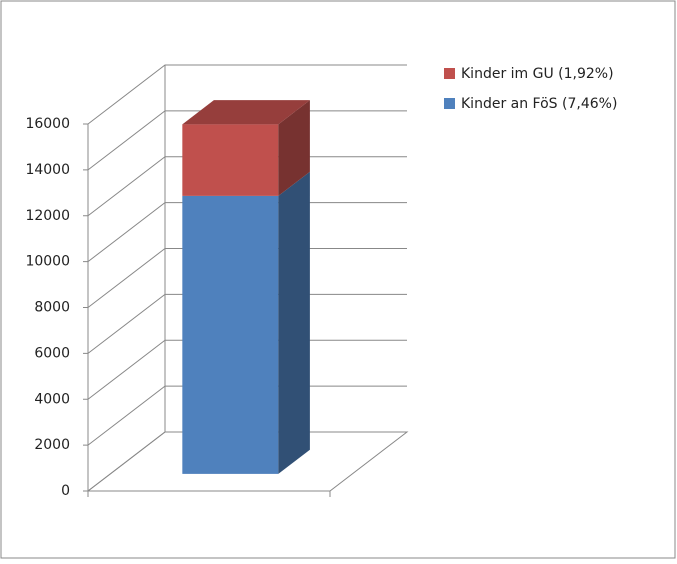 The image size is (677, 564). I want to click on y-tick-label: 16000, so click(47, 124).